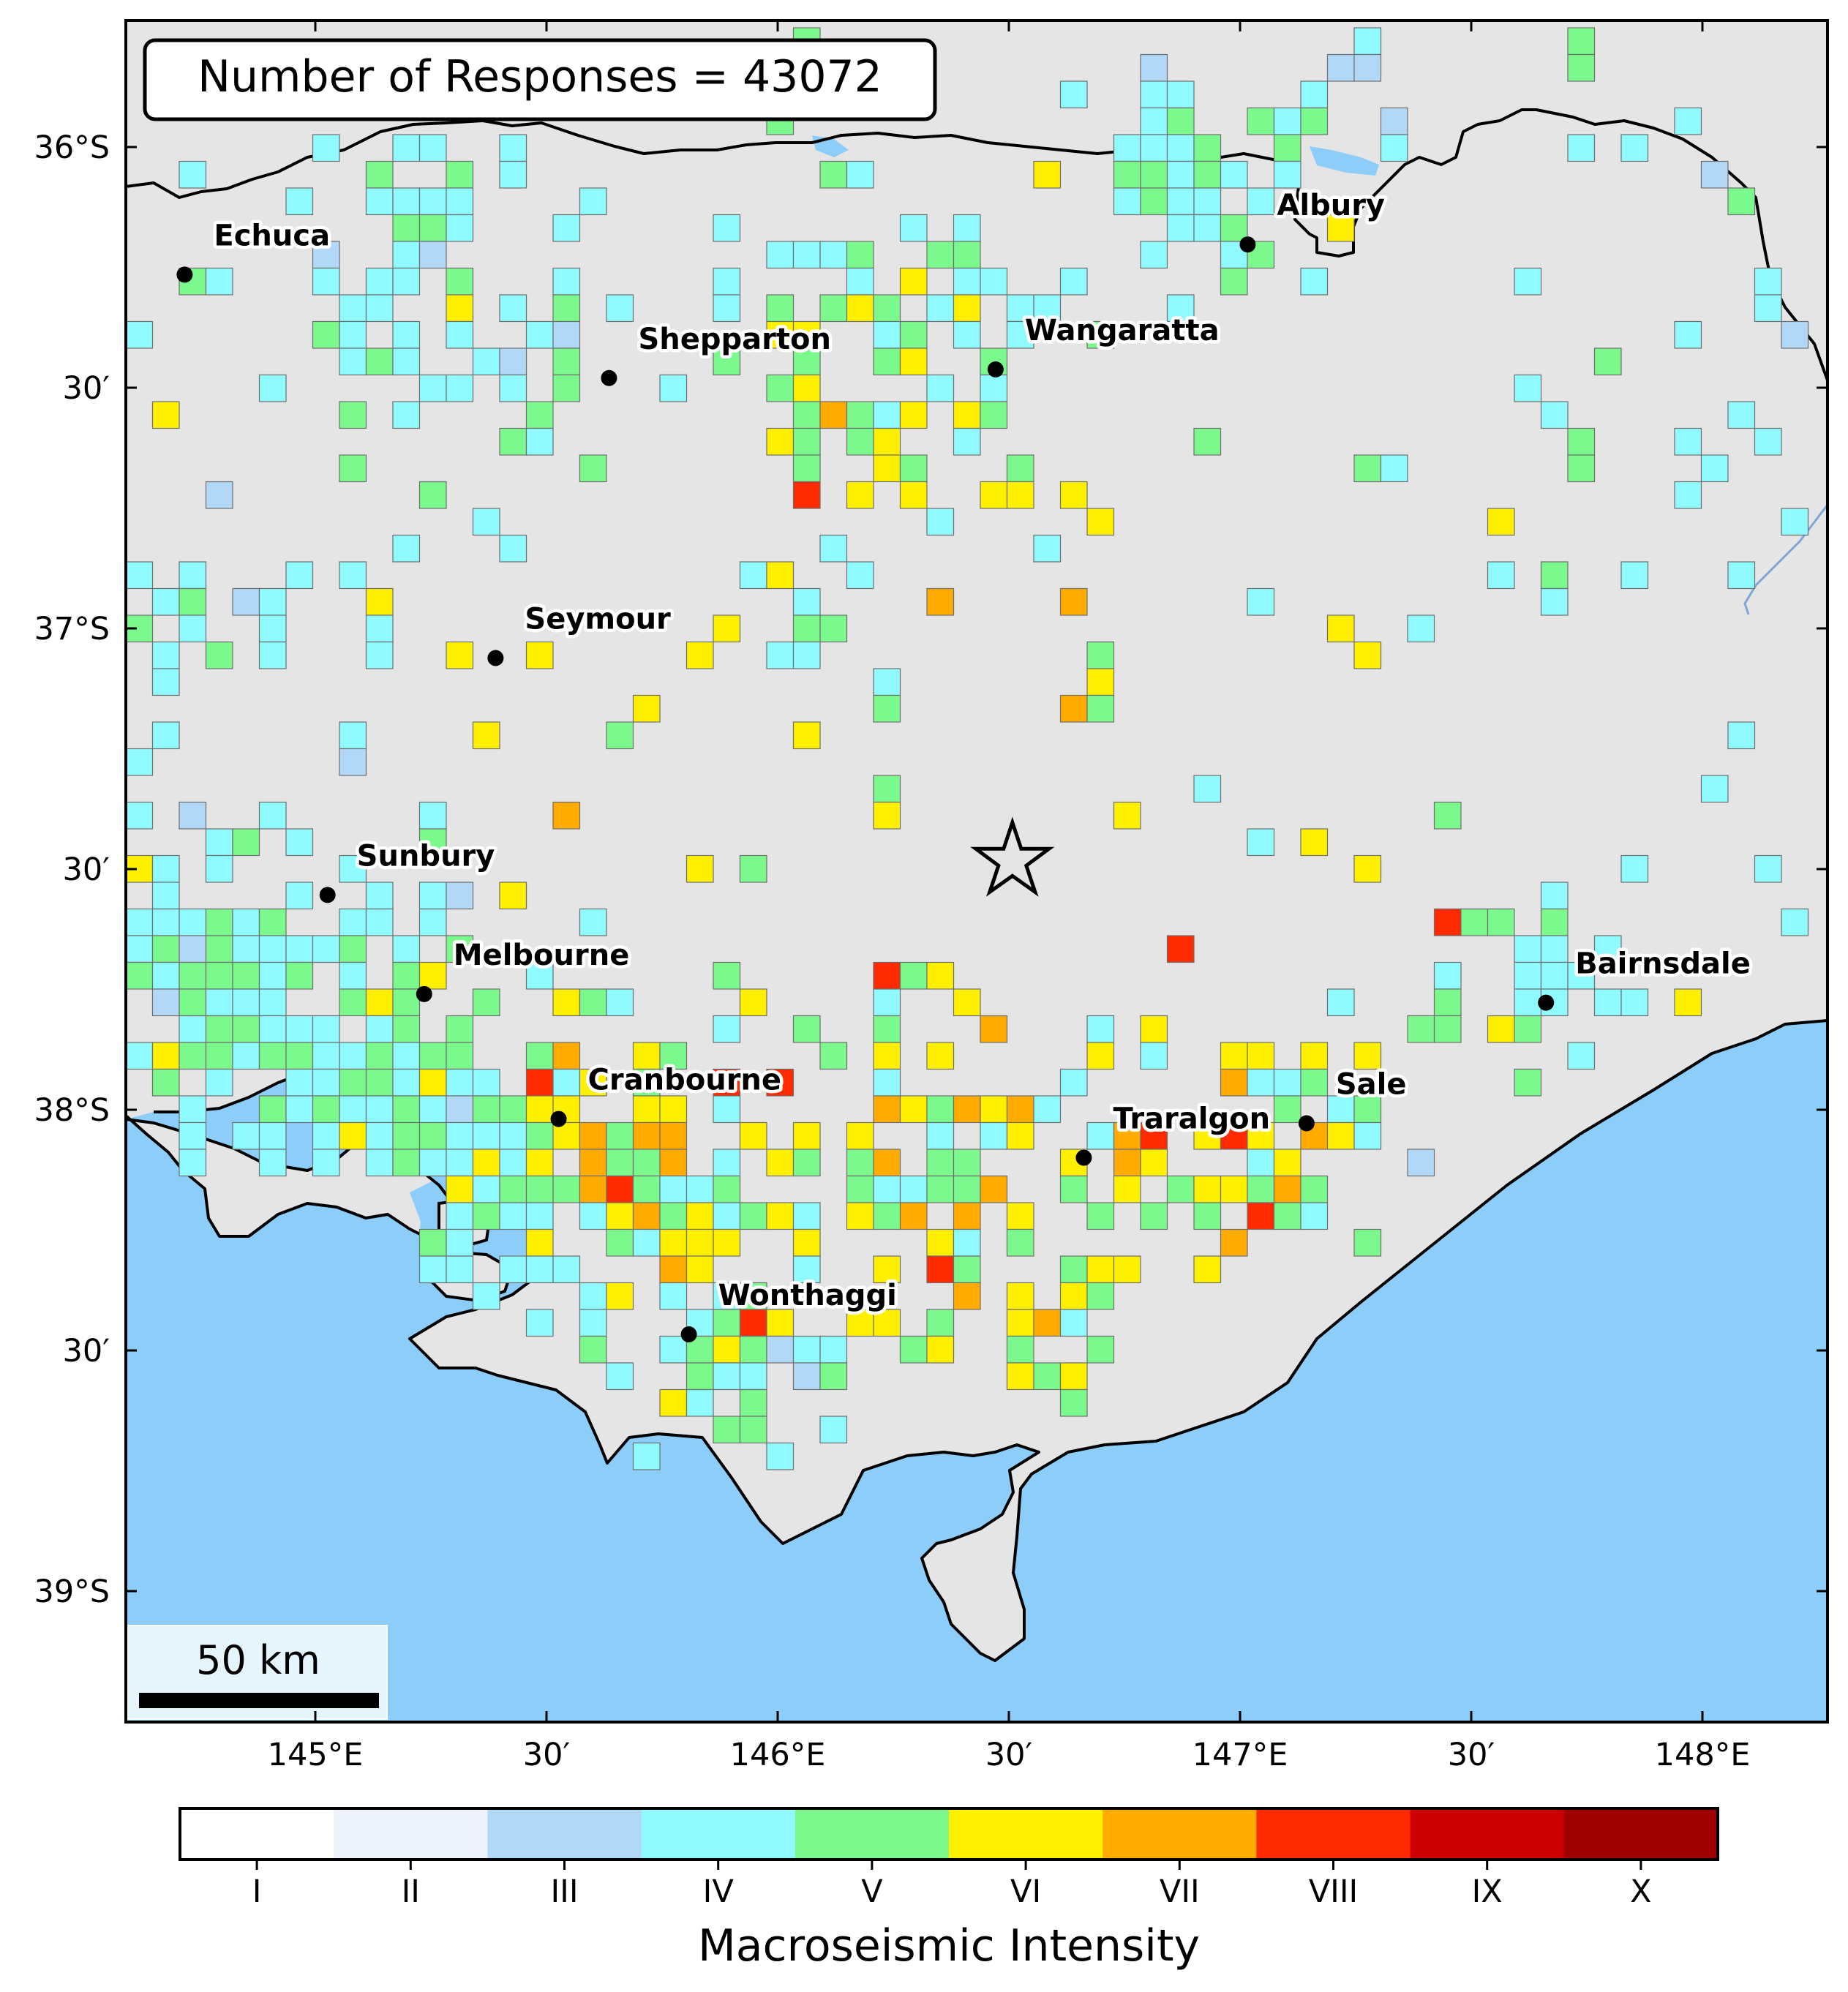 This screenshot has width=1848, height=1992. What do you see at coordinates (1174, 1132) in the screenshot?
I see `city-traralgon: Traralgon` at bounding box center [1174, 1132].